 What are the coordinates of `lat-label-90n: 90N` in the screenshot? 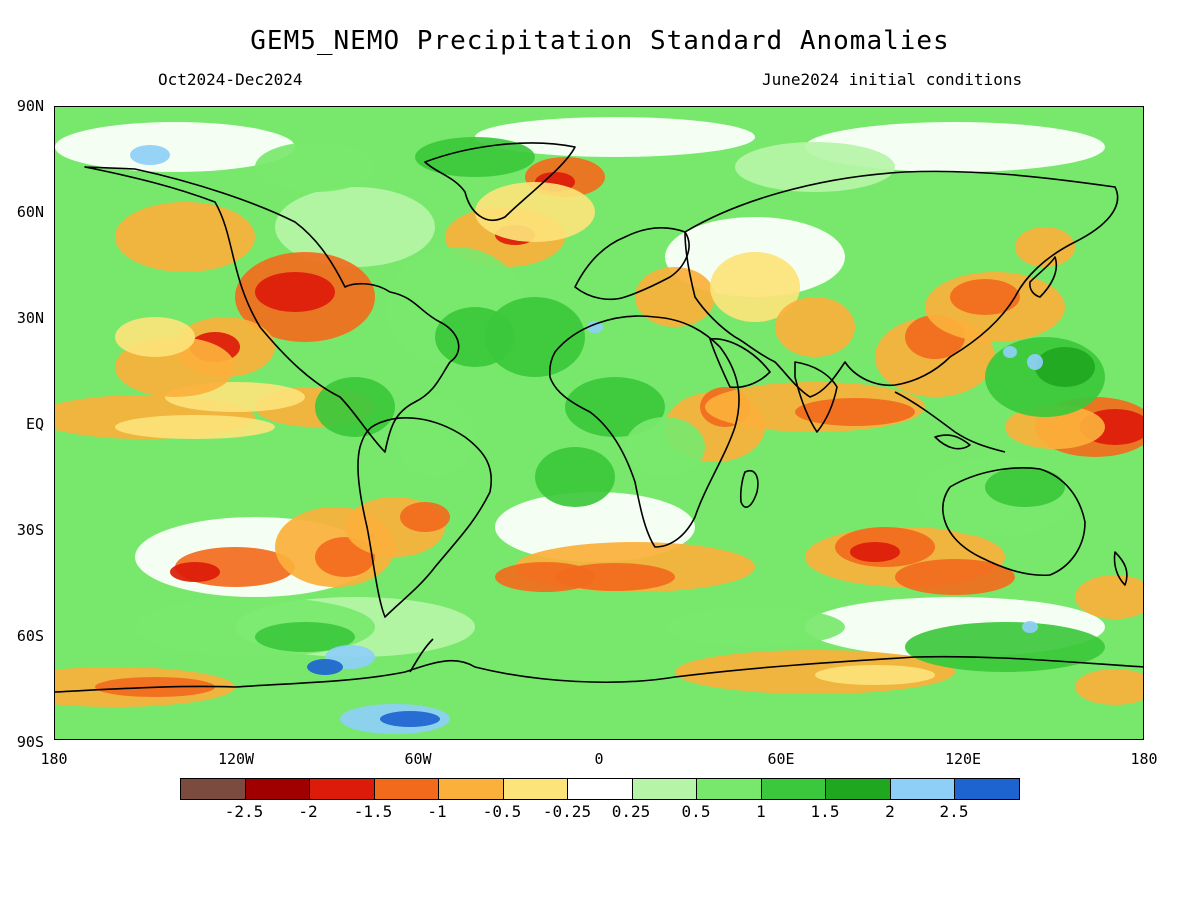 It's located at (30, 106).